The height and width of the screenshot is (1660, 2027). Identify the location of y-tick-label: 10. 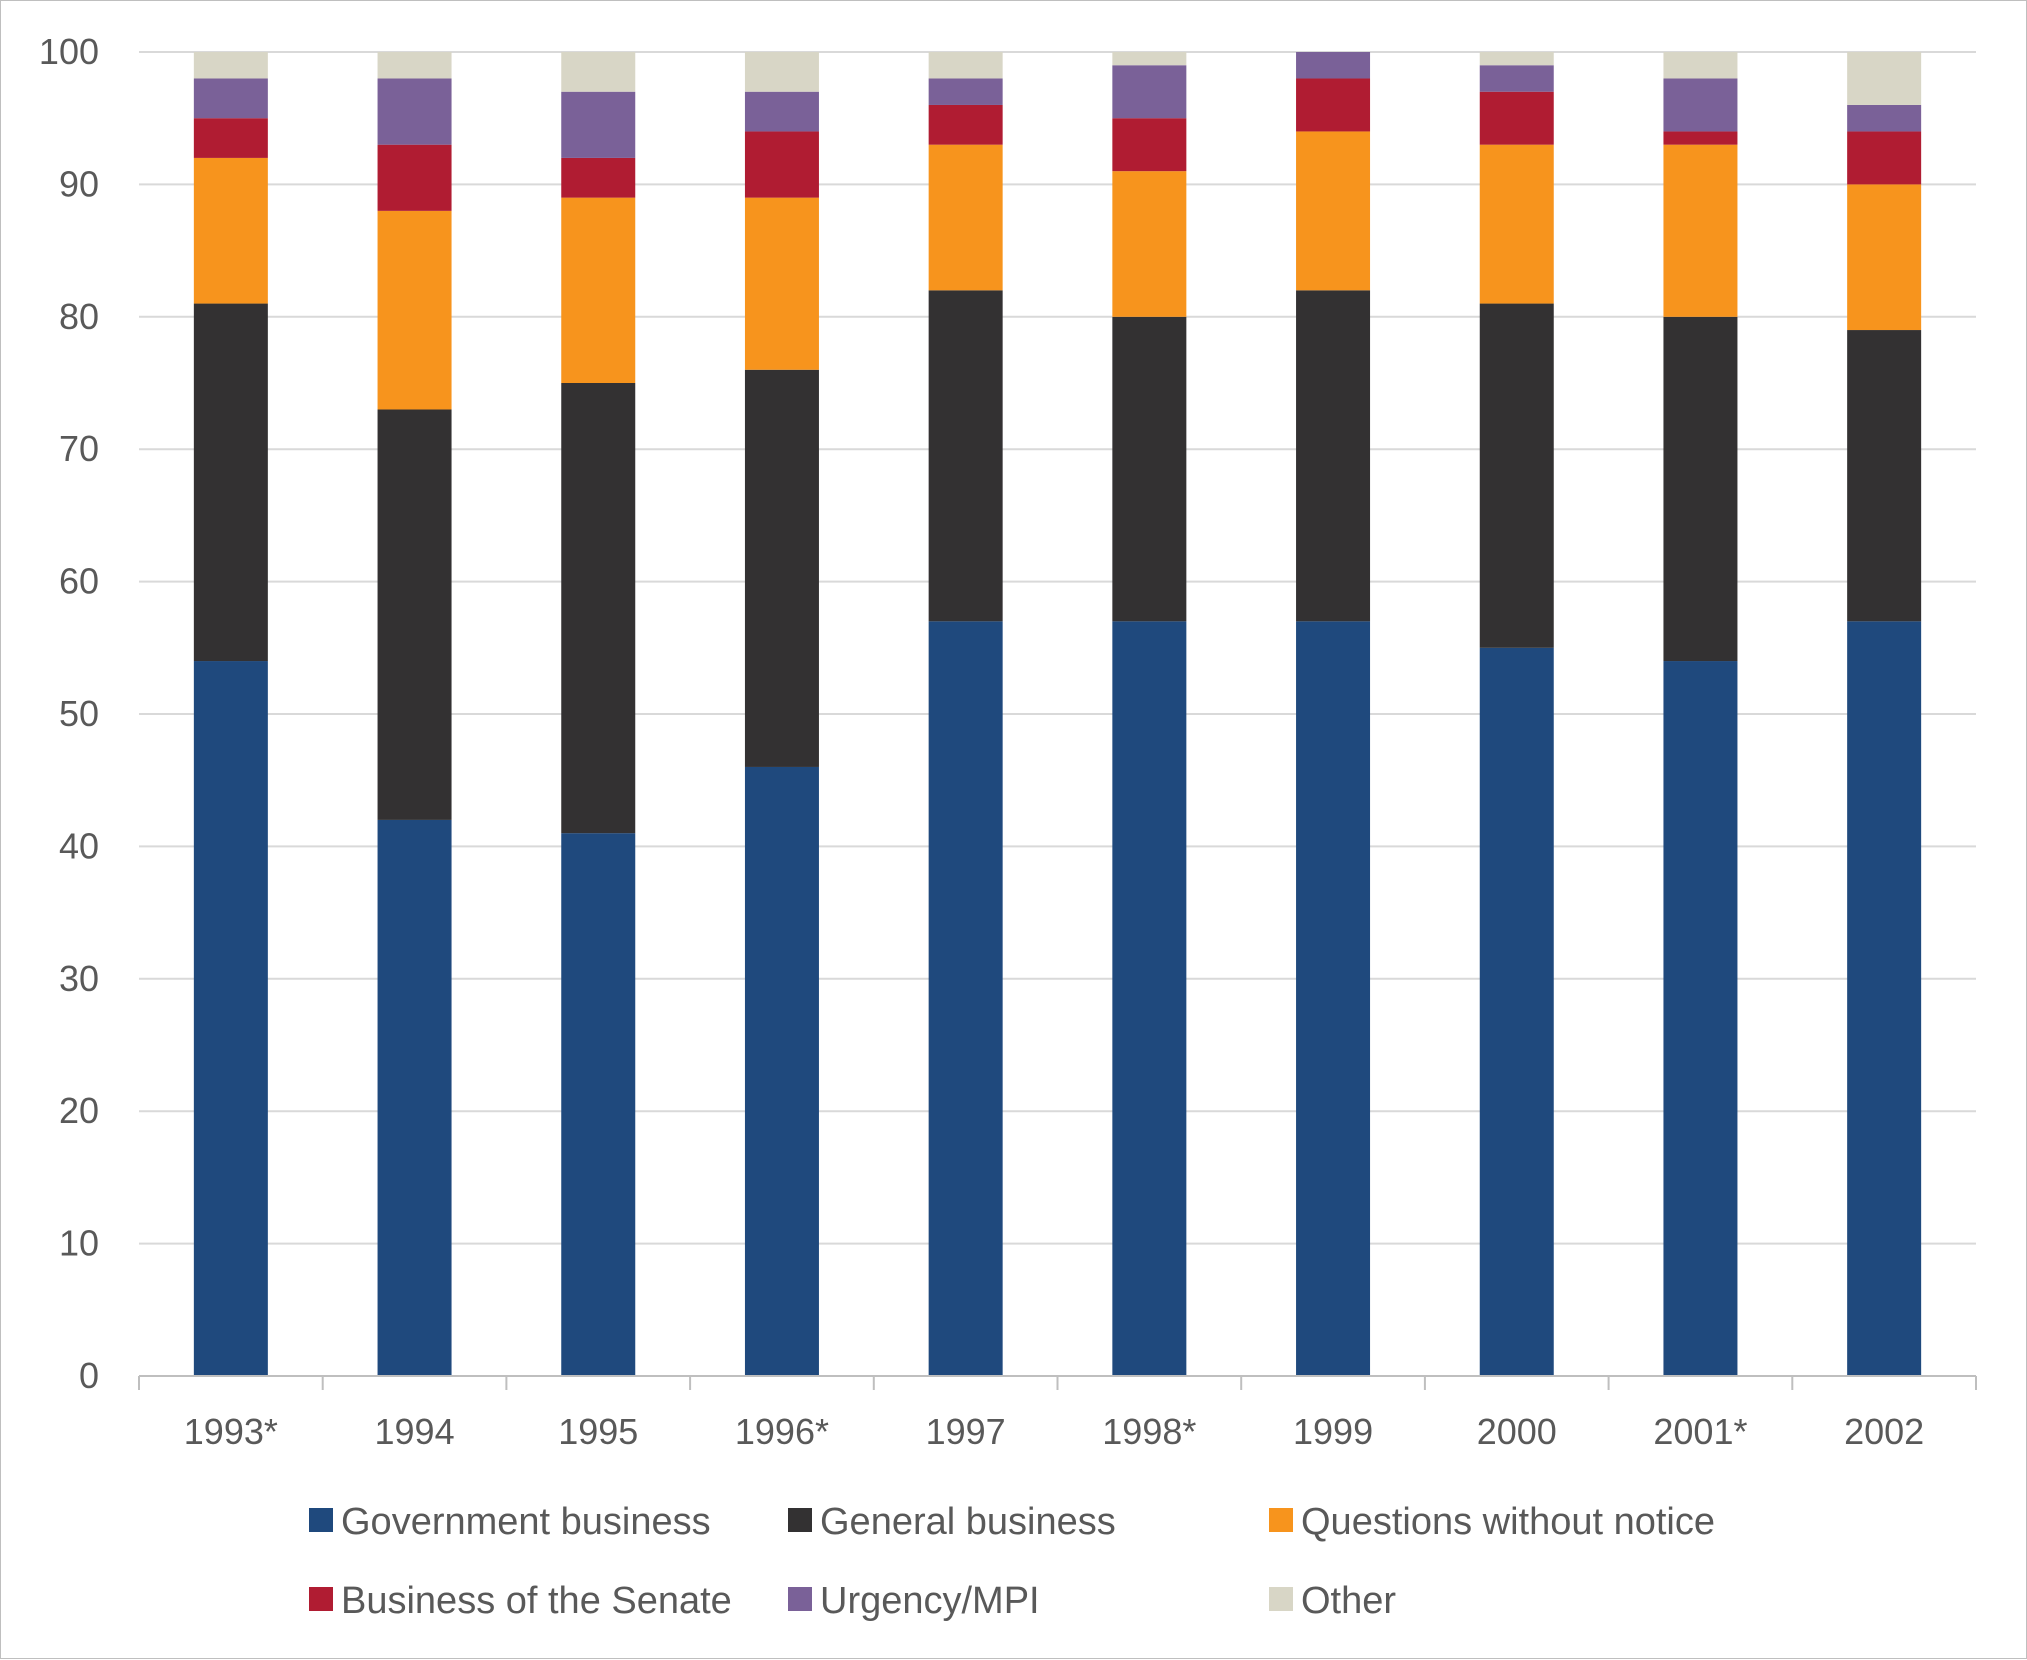
(79, 1243).